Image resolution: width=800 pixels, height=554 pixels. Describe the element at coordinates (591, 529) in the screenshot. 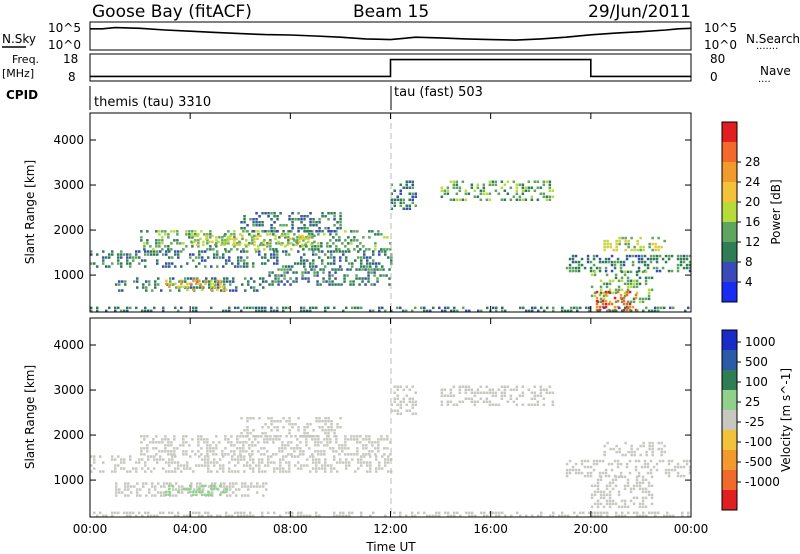

I see `x-tick-label: 20:00` at that location.